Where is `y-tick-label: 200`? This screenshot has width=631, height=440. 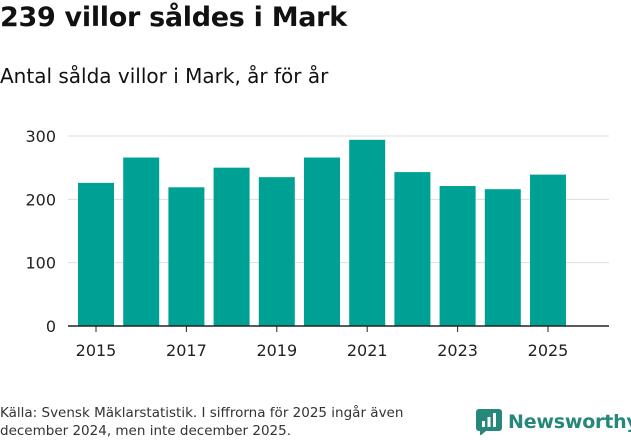 y-tick-label: 200 is located at coordinates (40, 199).